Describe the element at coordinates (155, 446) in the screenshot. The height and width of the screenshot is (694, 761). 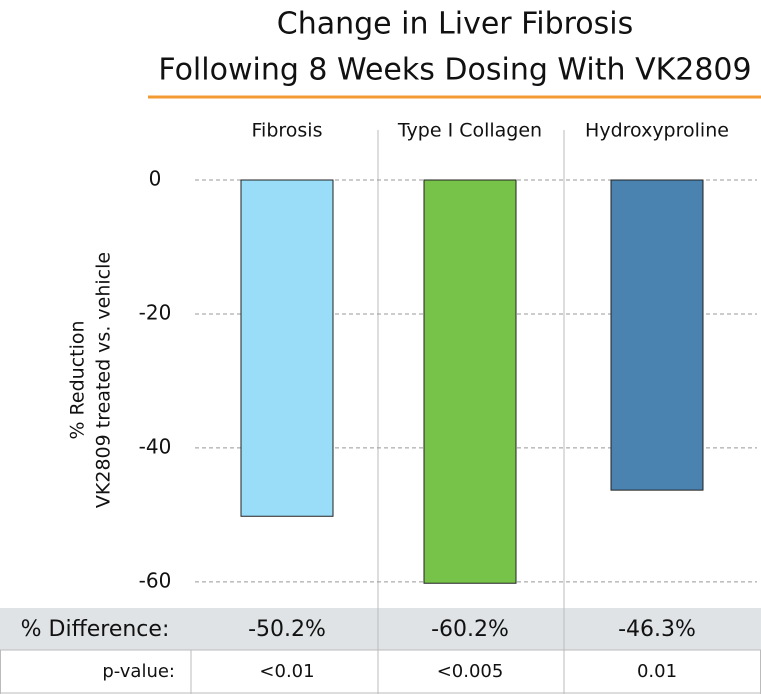
I see `y-tick-label: -40` at that location.